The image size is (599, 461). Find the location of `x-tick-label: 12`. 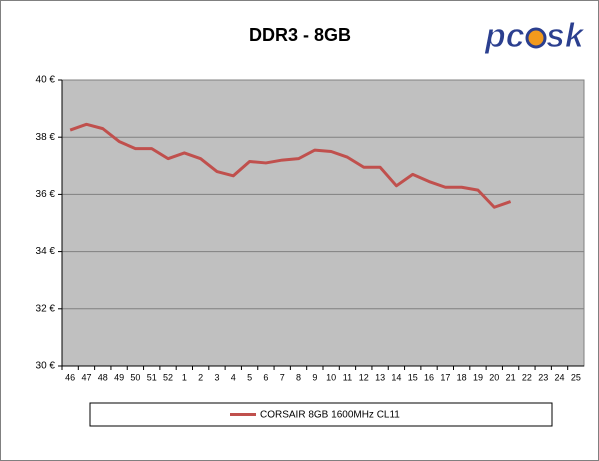

x-tick-label: 12 is located at coordinates (364, 377).